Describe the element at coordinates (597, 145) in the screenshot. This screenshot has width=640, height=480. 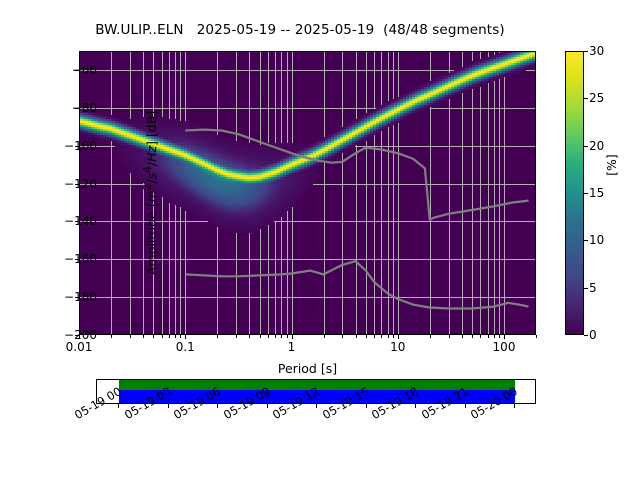
I see `colorbar-tick-label: 20` at that location.